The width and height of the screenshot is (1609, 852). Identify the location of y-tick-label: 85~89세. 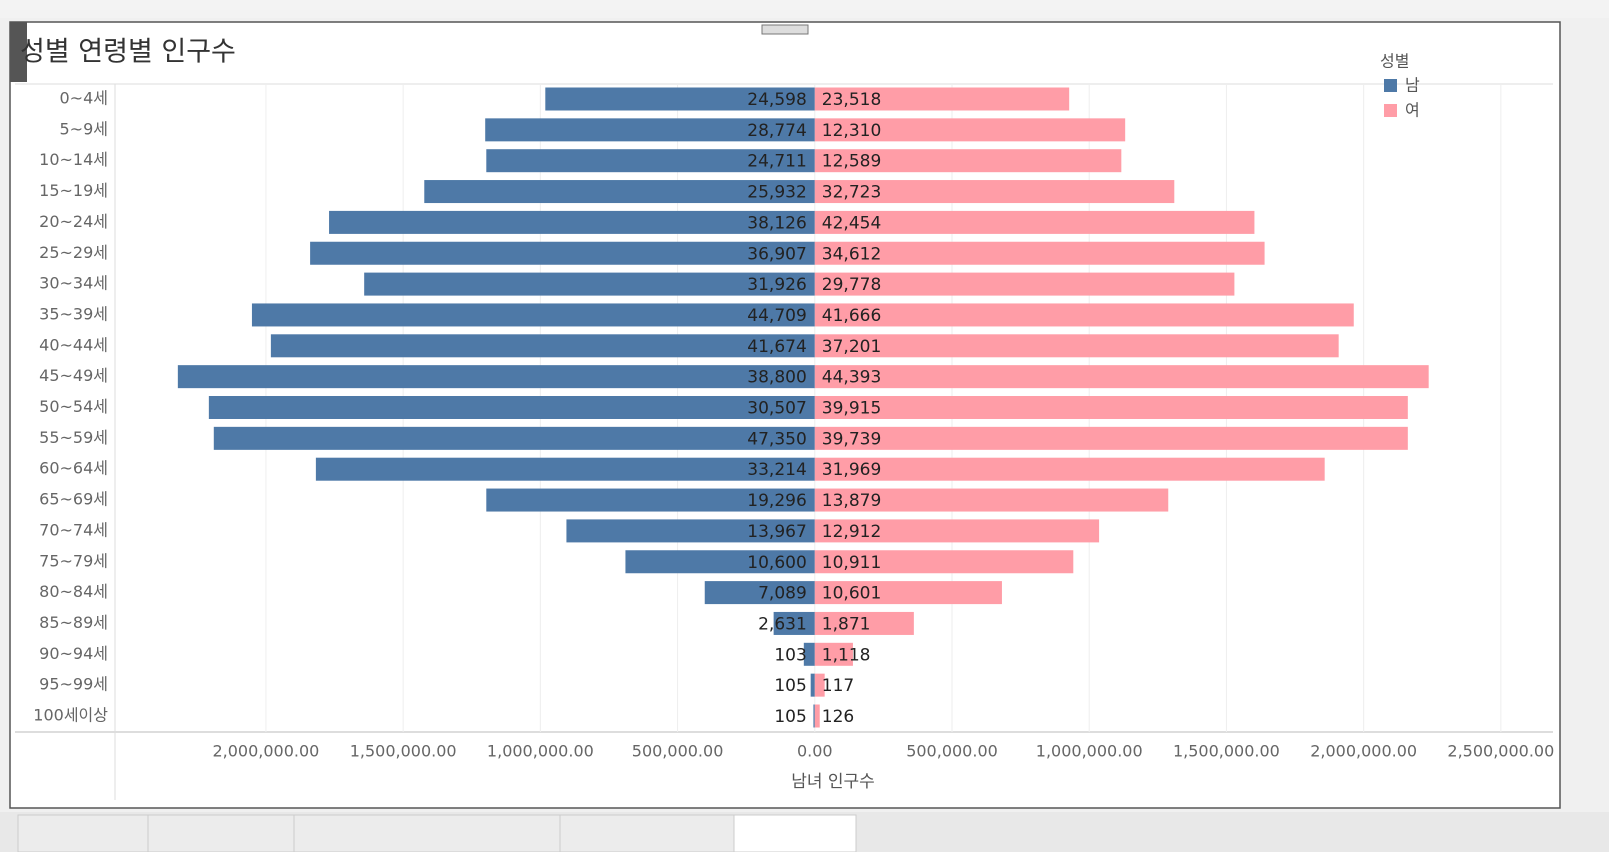
(73, 622).